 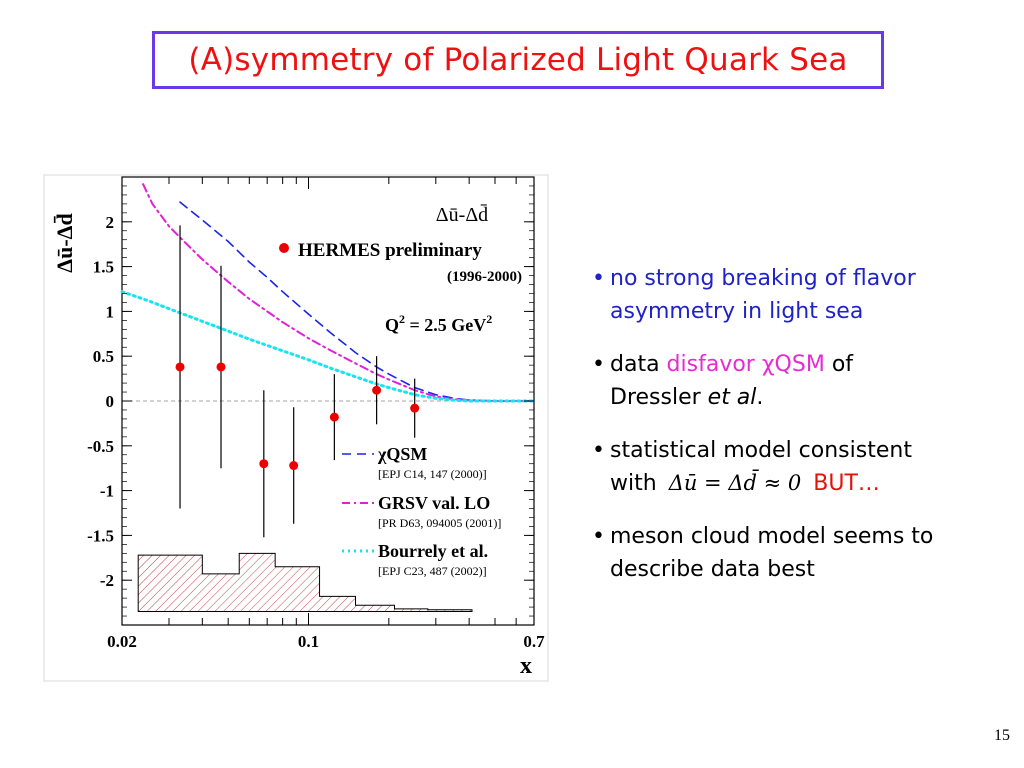 What do you see at coordinates (732, 397) in the screenshot?
I see `bullet-line2-italic: et al` at bounding box center [732, 397].